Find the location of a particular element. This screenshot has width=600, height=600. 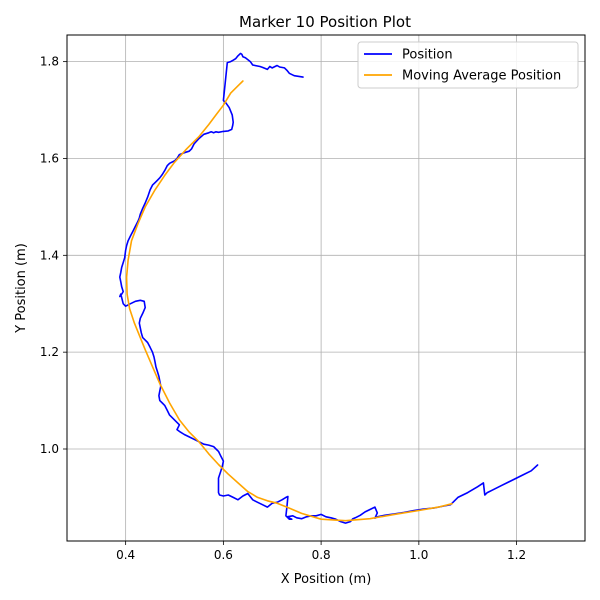

x-tick-label: 0.4 is located at coordinates (125, 555).